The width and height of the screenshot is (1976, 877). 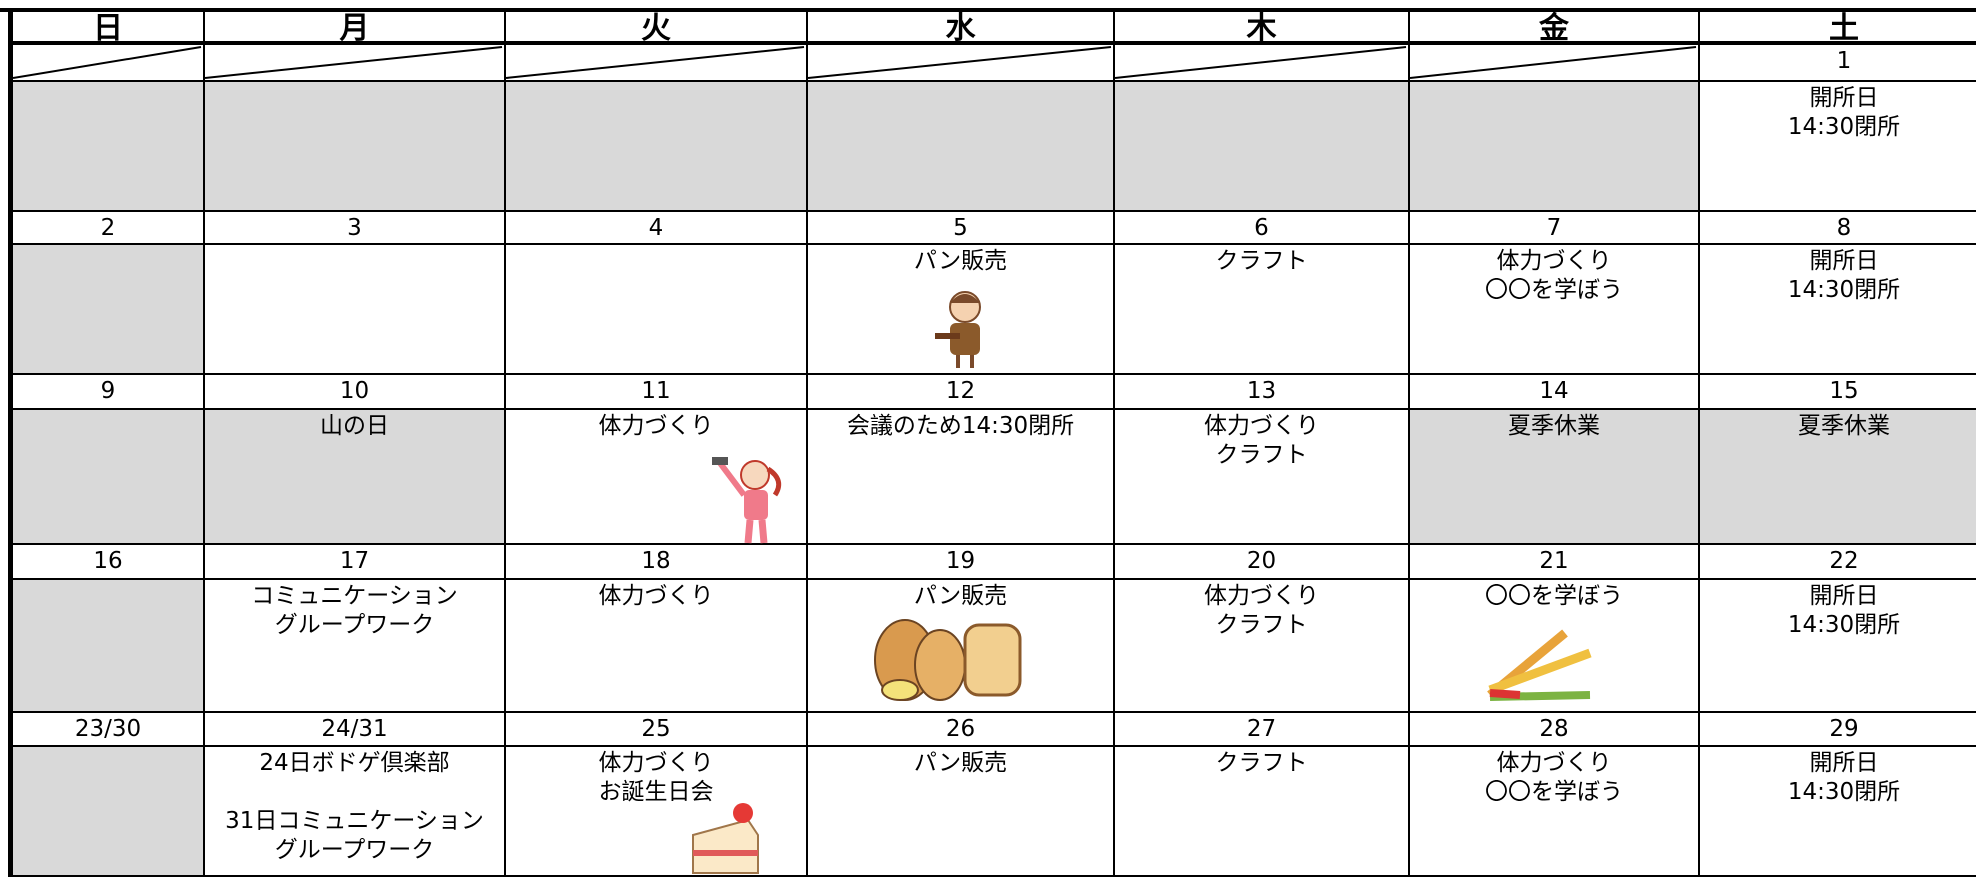 I want to click on event-text: コミュニケーション, so click(x=354, y=596).